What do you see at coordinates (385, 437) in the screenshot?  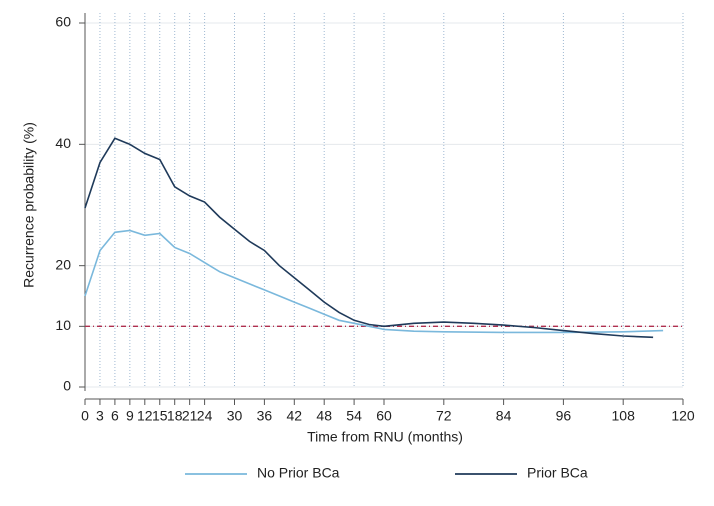 I see `x-axis-title: Time from RNU (months)` at bounding box center [385, 437].